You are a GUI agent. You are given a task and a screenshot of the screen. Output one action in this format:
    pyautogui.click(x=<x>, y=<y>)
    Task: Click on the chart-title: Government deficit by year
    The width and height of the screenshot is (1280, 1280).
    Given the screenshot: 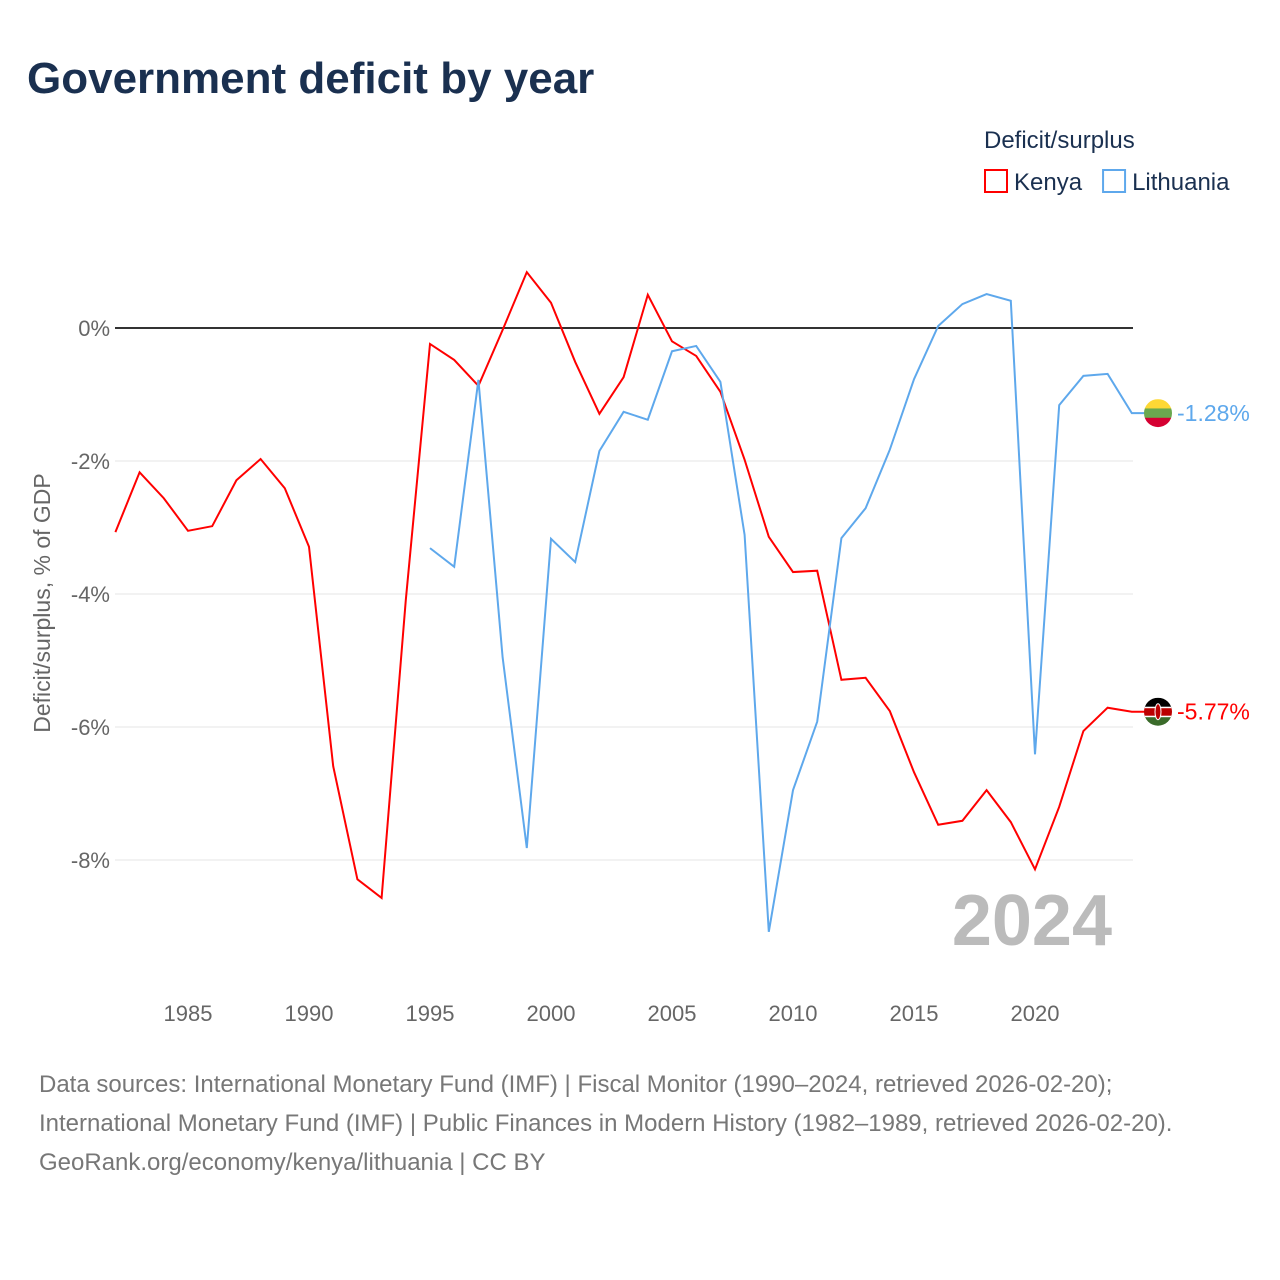 What is the action you would take?
    pyautogui.click(x=310, y=78)
    